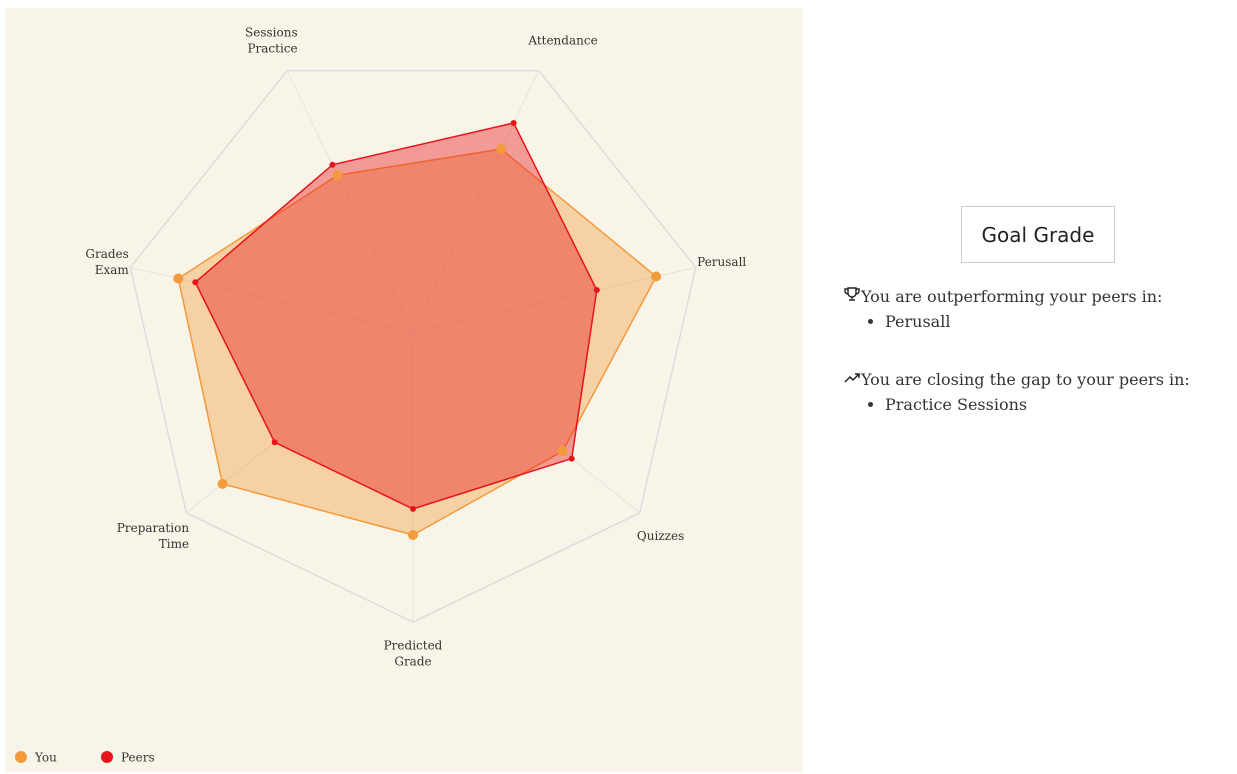 The image size is (1237, 774). Describe the element at coordinates (721, 262) in the screenshot. I see `axis-label: Perusall` at that location.